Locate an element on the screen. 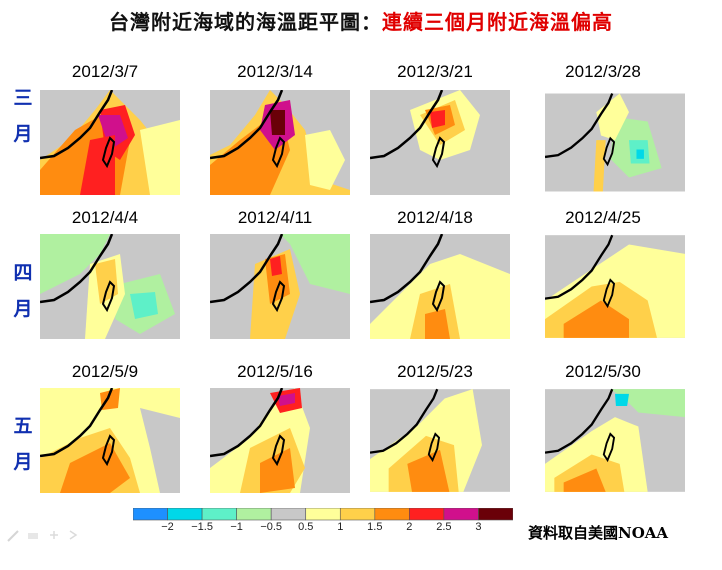  panel-date: 2012/5/30 is located at coordinates (603, 371).